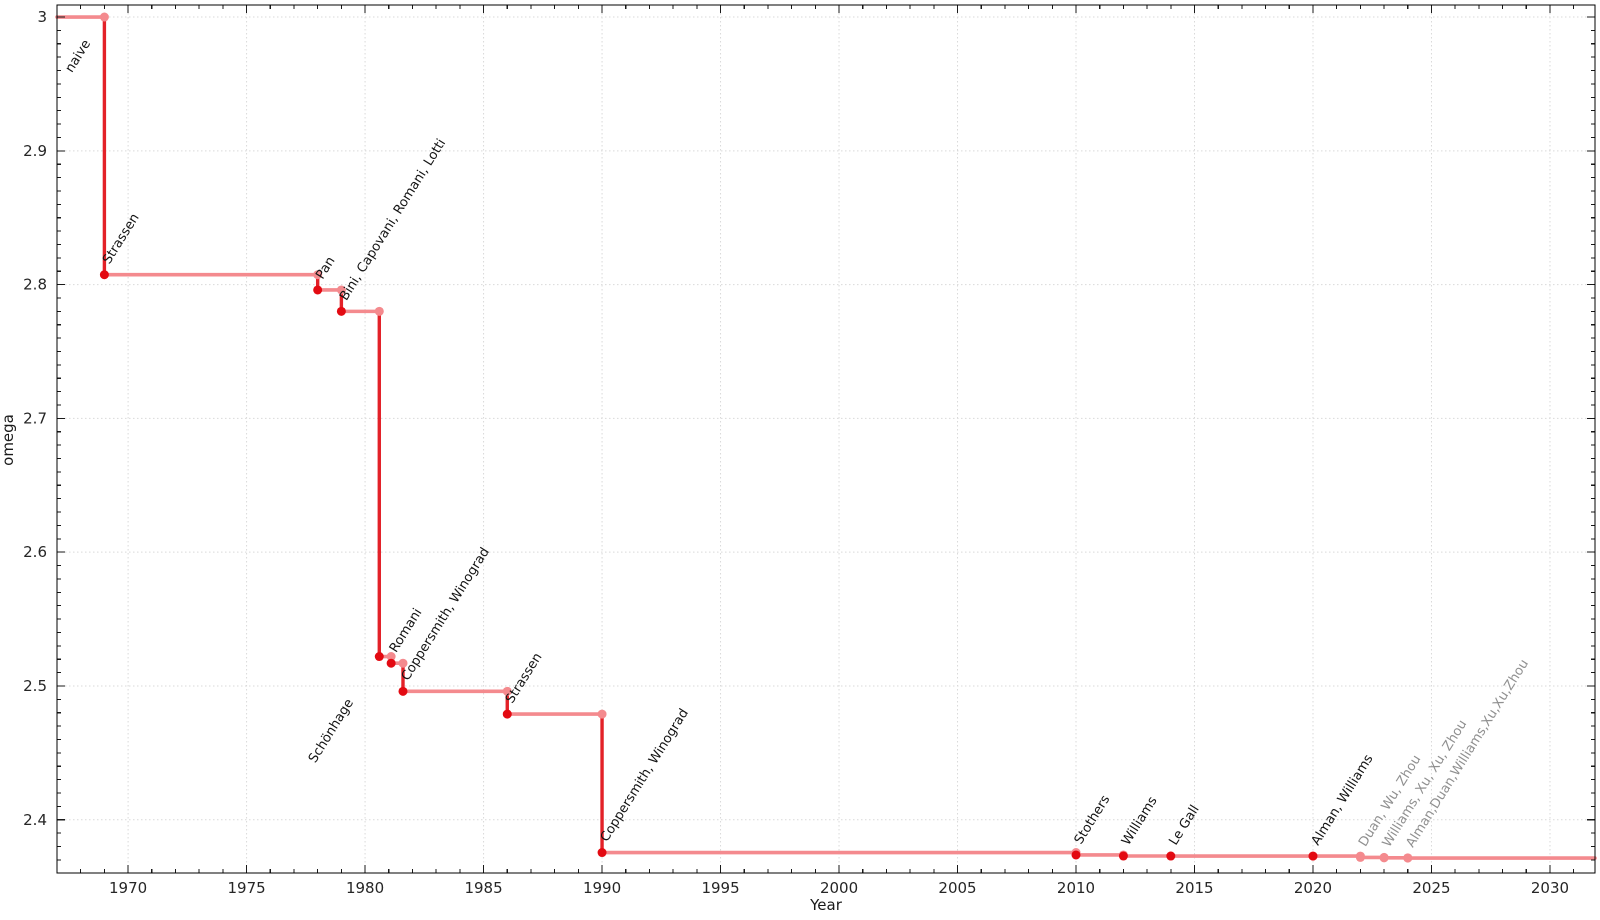 Image resolution: width=1600 pixels, height=920 pixels. What do you see at coordinates (839, 888) in the screenshot?
I see `x-tick-label-2000: 2000` at bounding box center [839, 888].